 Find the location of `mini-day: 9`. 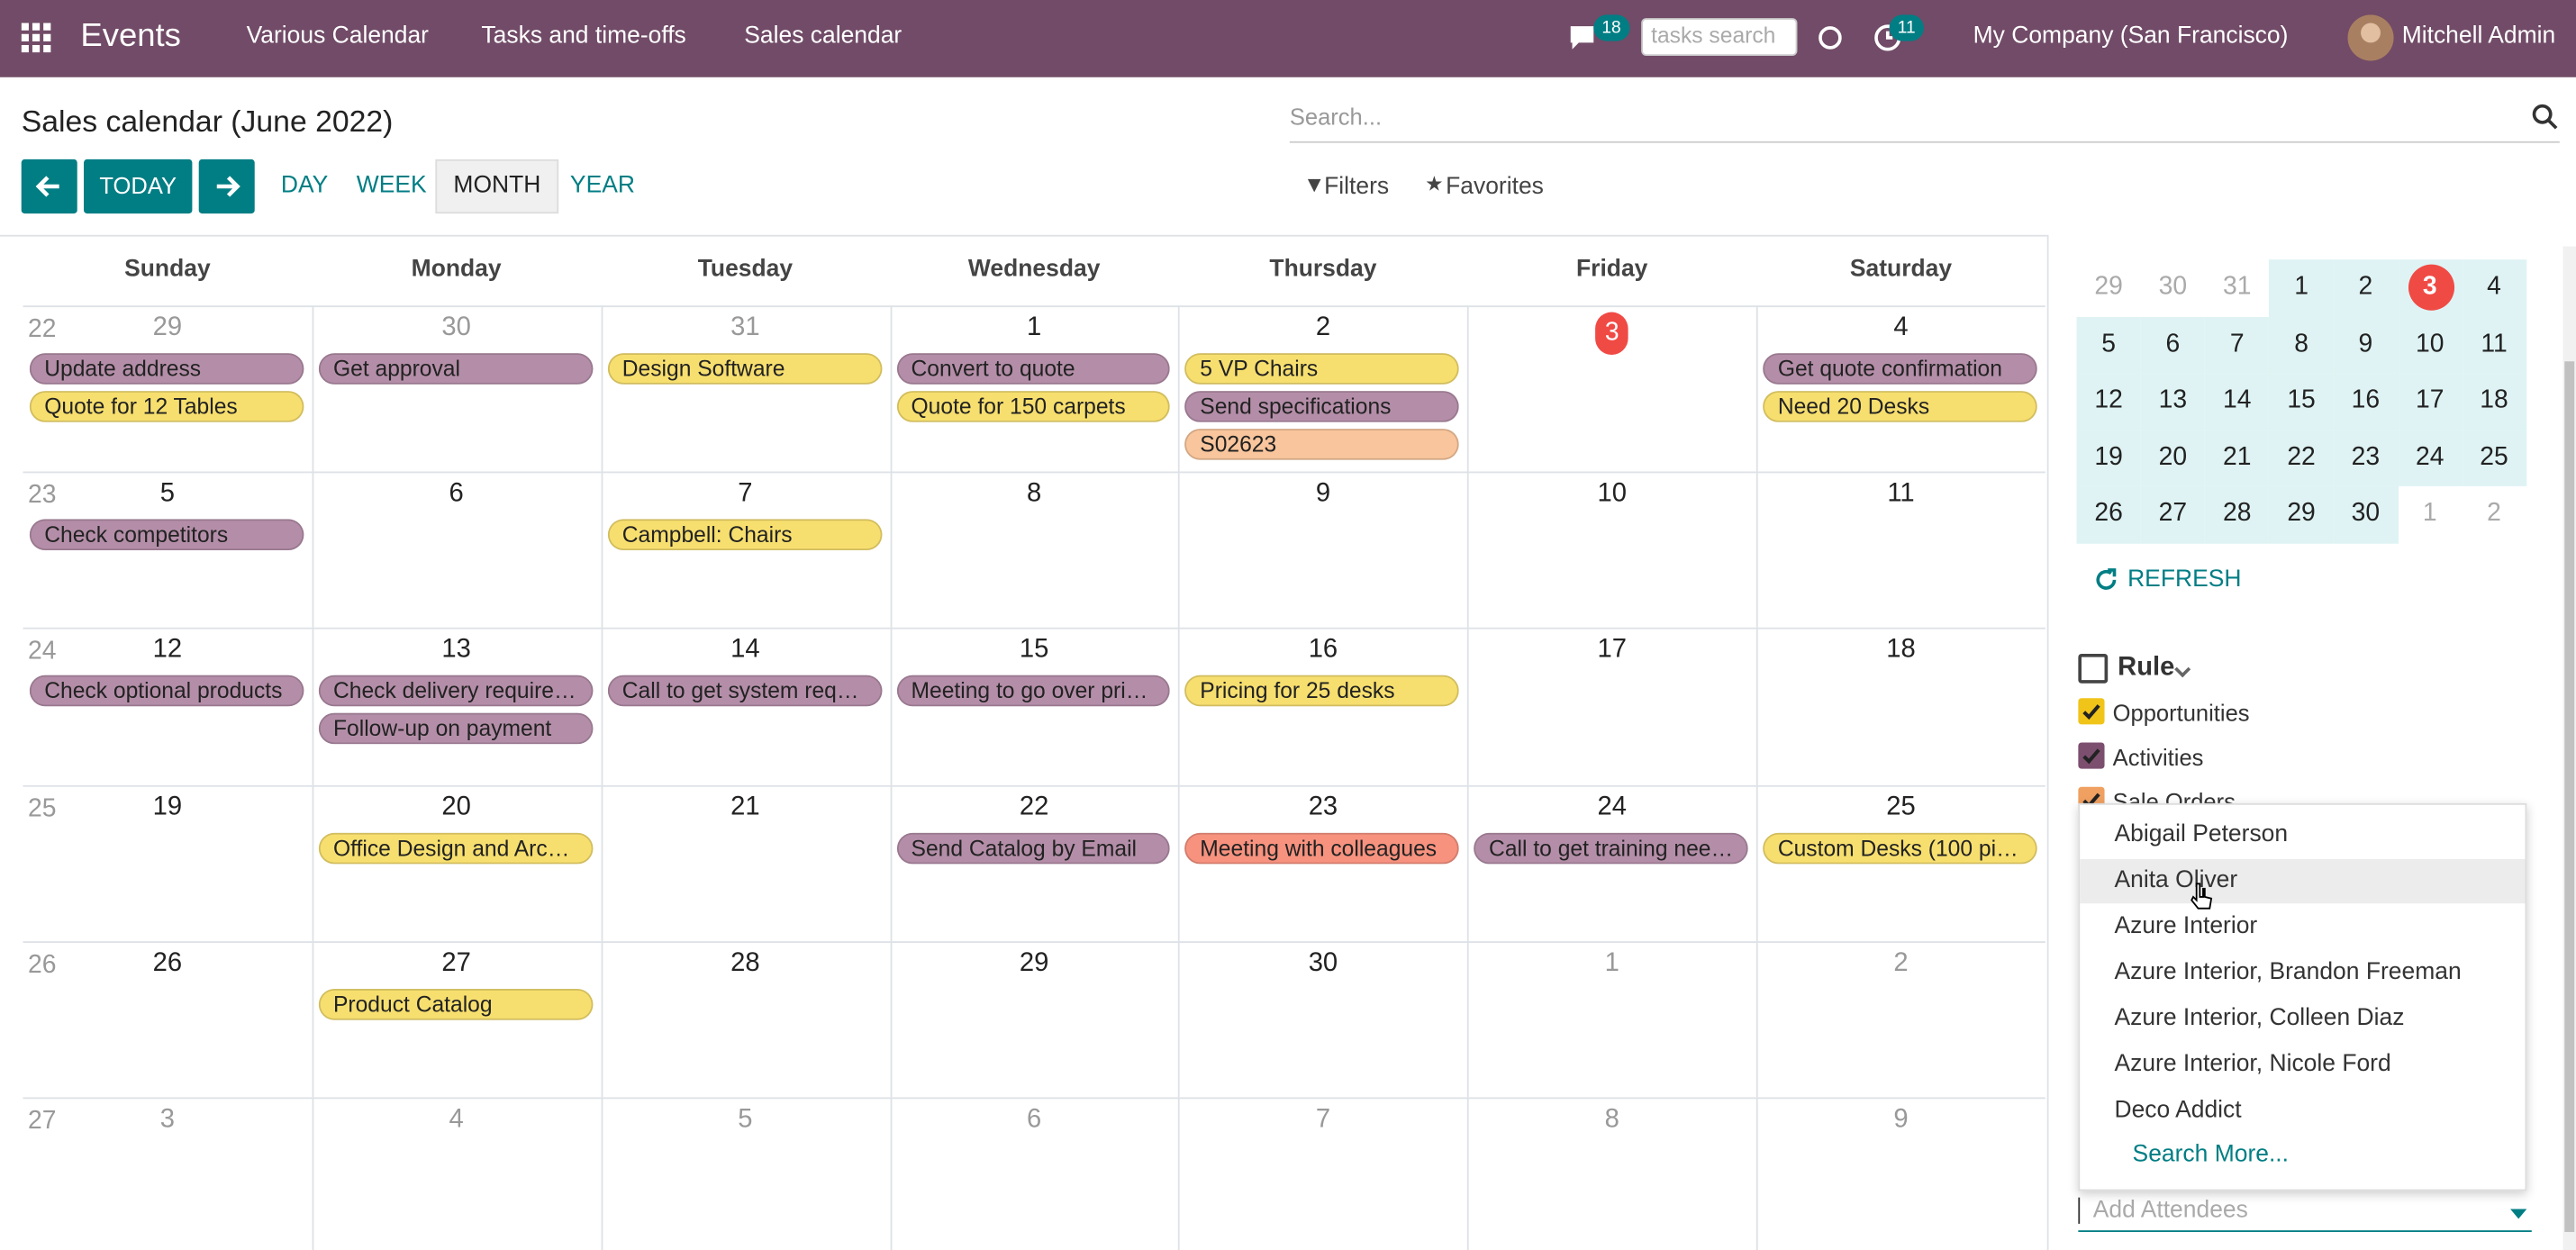

mini-day: 9 is located at coordinates (2365, 344).